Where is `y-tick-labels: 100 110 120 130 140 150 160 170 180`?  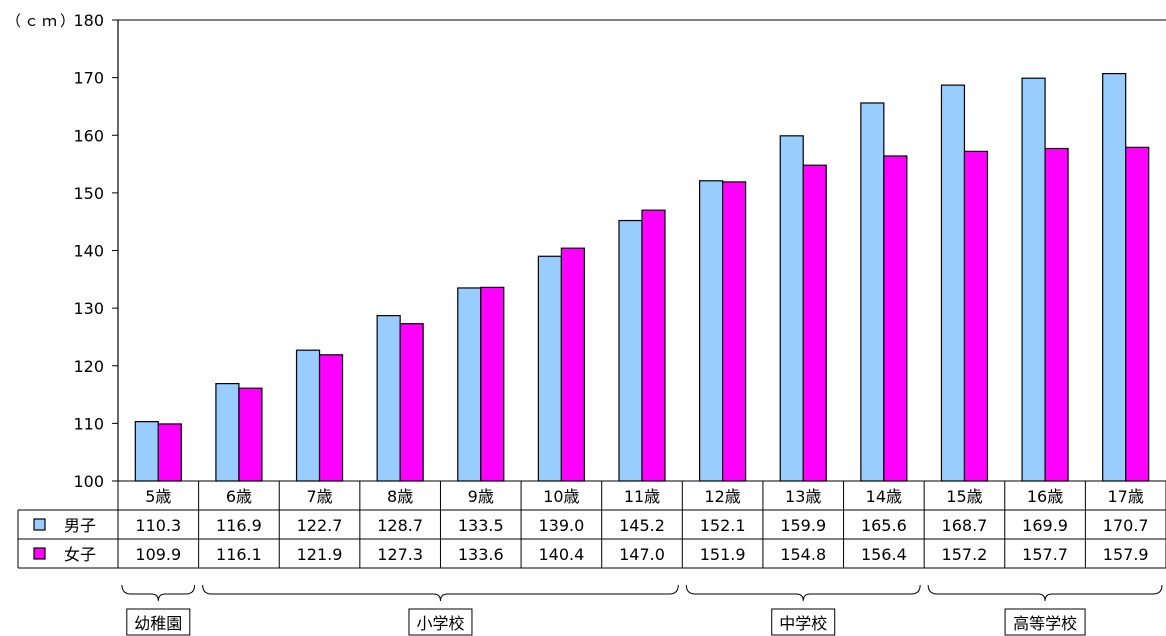 y-tick-labels: 100 110 120 130 140 150 160 170 180 is located at coordinates (88, 251).